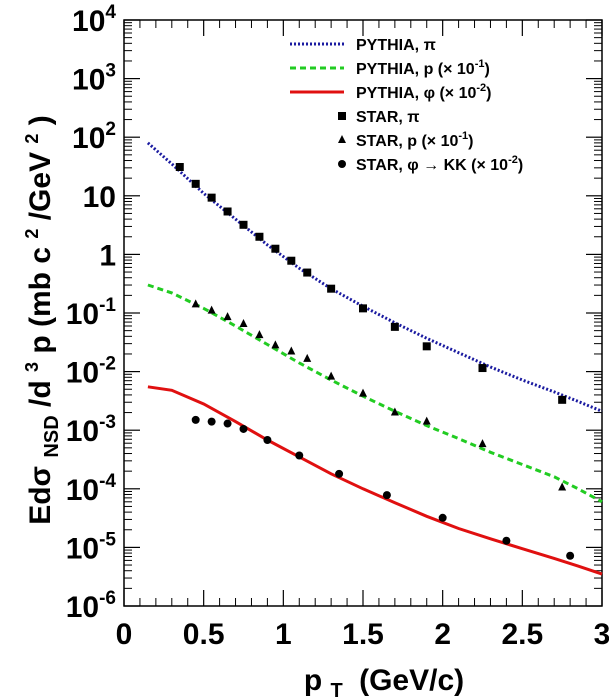  I want to click on legend-item-5: STAR, p (× 10-1), so click(406, 140).